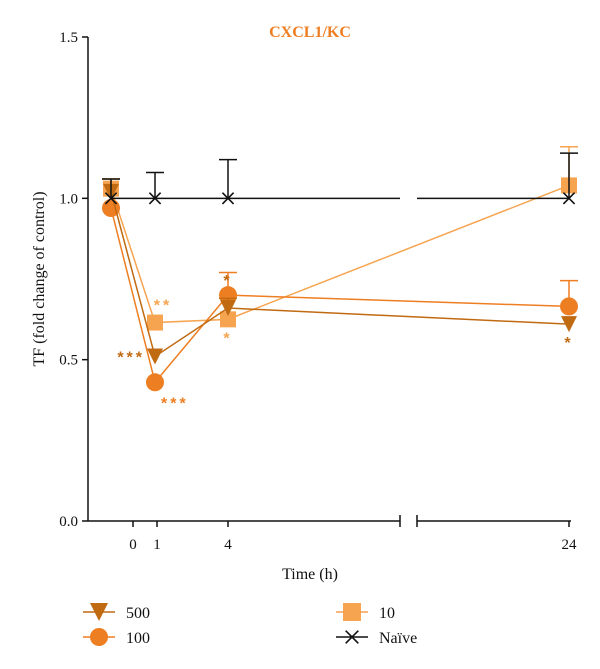  What do you see at coordinates (39, 278) in the screenshot?
I see `y-axis-title: TF (fold change of control)` at bounding box center [39, 278].